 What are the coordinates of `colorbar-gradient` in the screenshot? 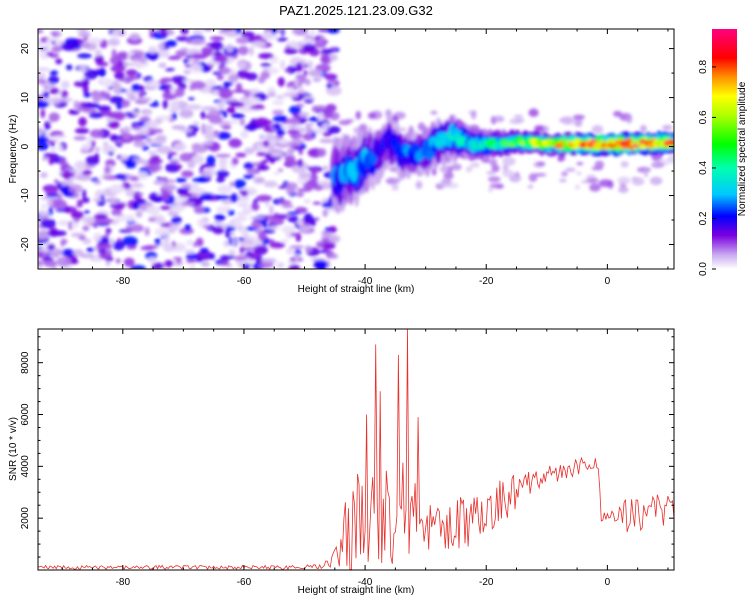 It's located at (724, 149).